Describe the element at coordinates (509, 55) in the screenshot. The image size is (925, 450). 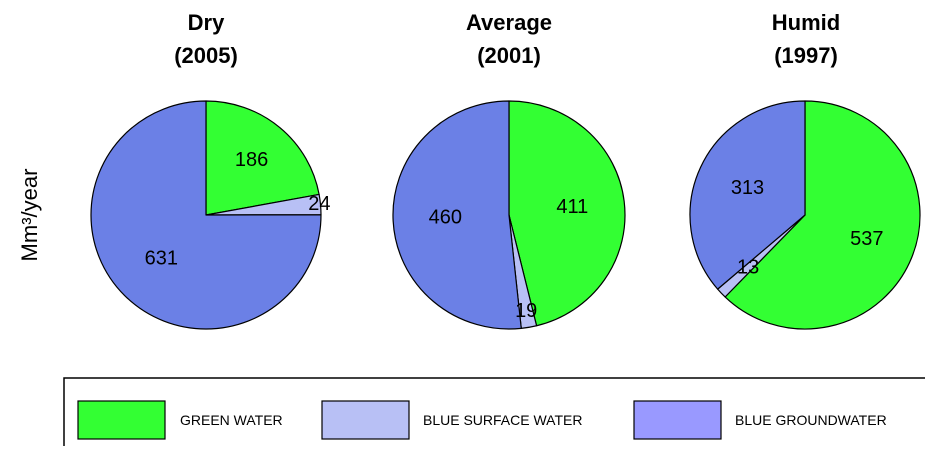
I see `pie-title-average-line2: (2001)` at that location.